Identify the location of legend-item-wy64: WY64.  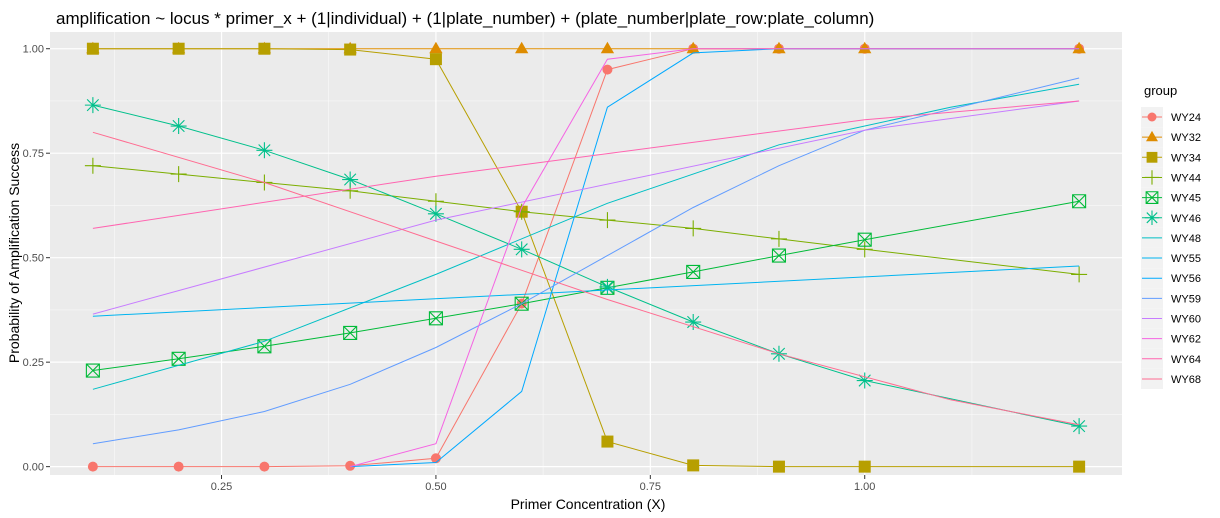
(1171, 358).